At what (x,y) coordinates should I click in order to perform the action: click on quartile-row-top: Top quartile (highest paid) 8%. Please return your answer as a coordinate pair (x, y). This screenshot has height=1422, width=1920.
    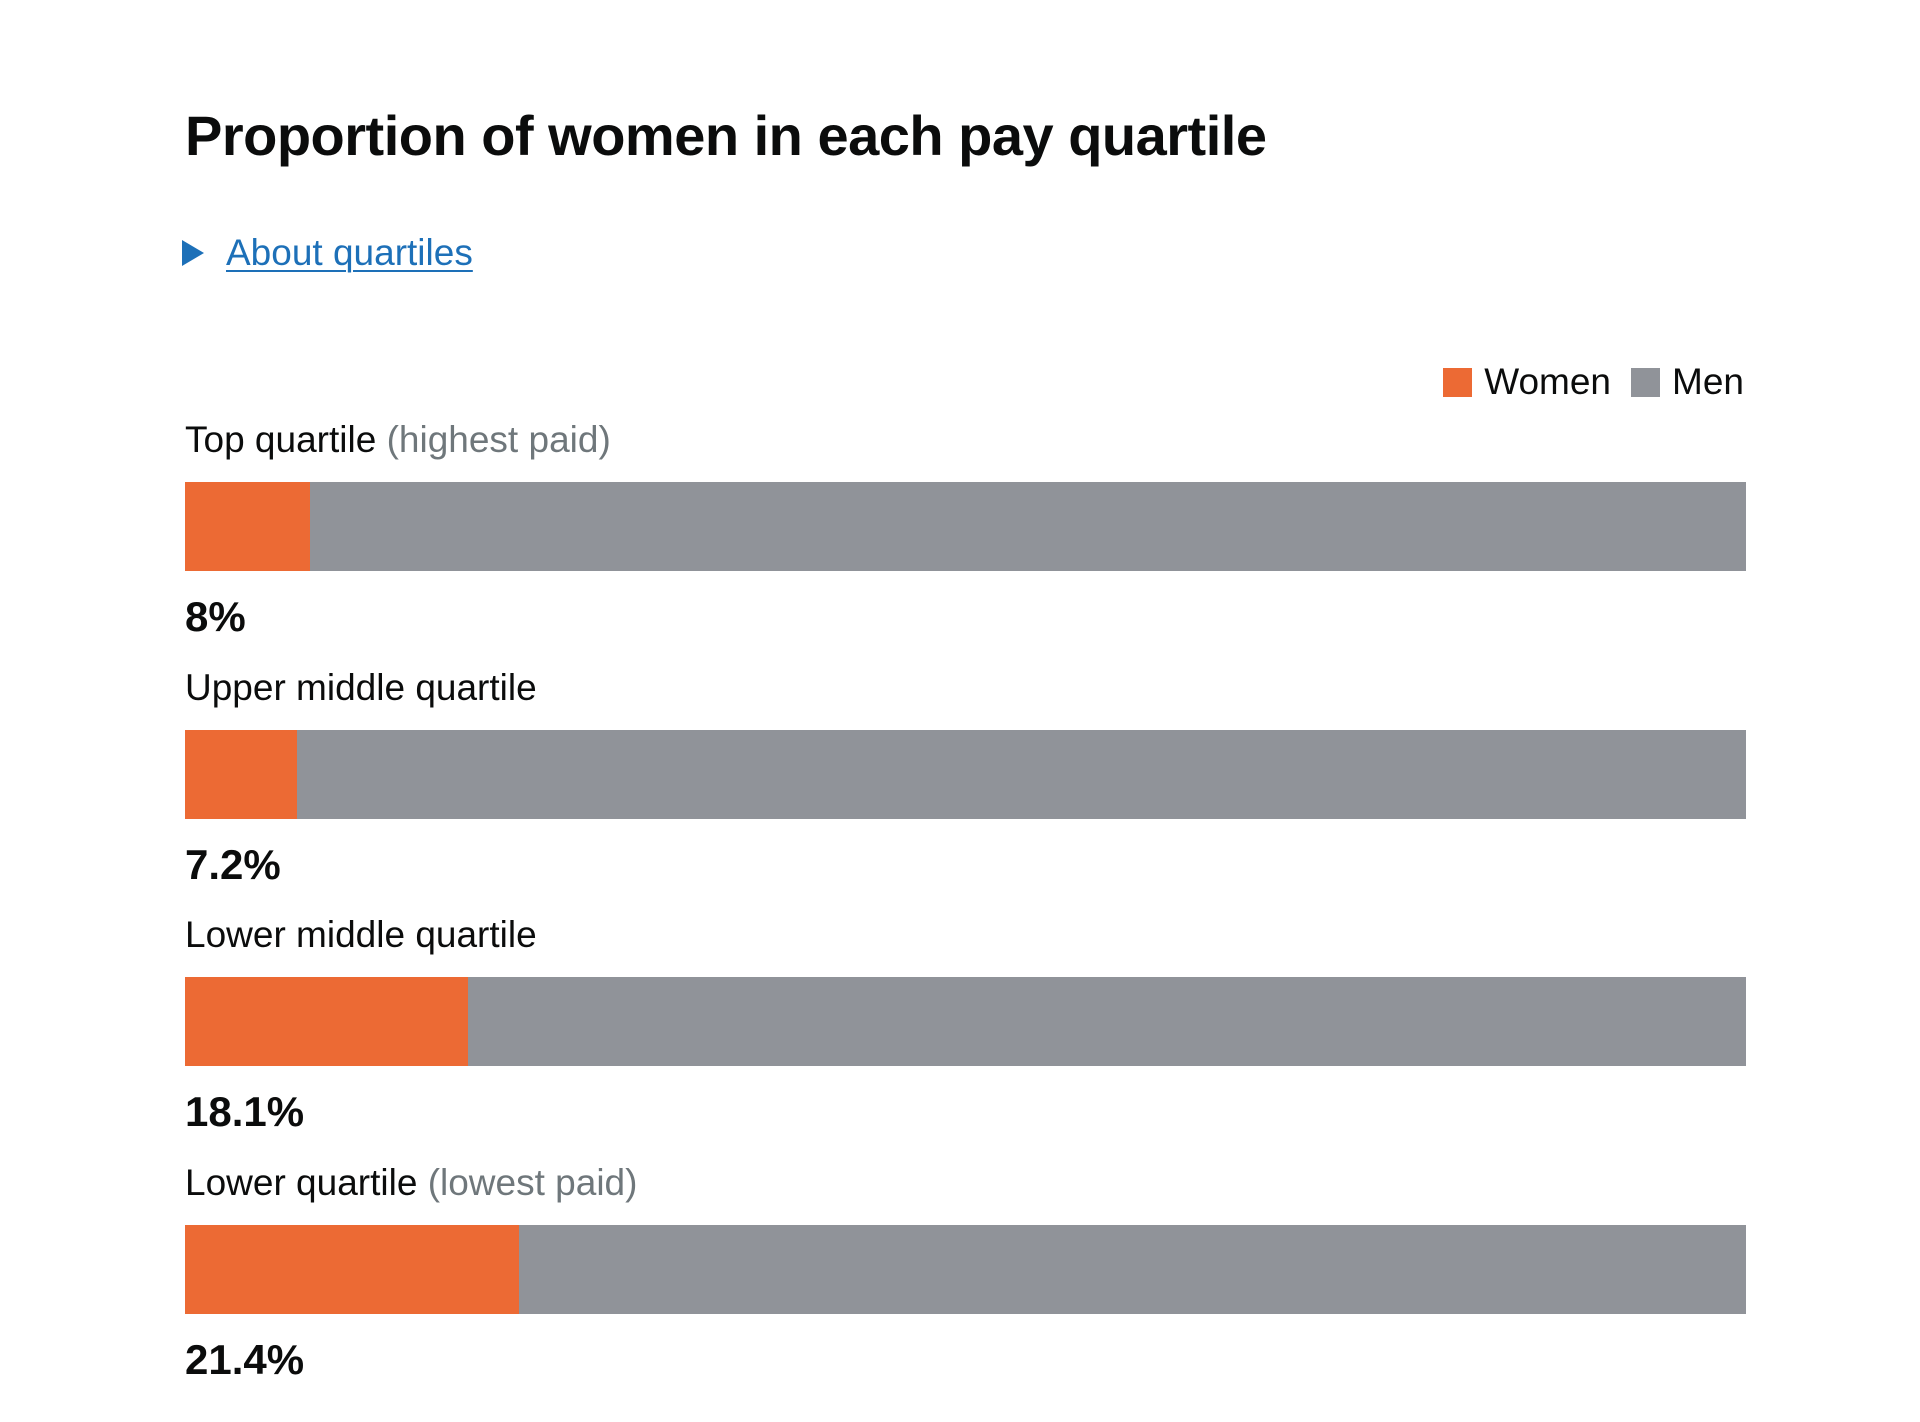
    Looking at the image, I should click on (965, 530).